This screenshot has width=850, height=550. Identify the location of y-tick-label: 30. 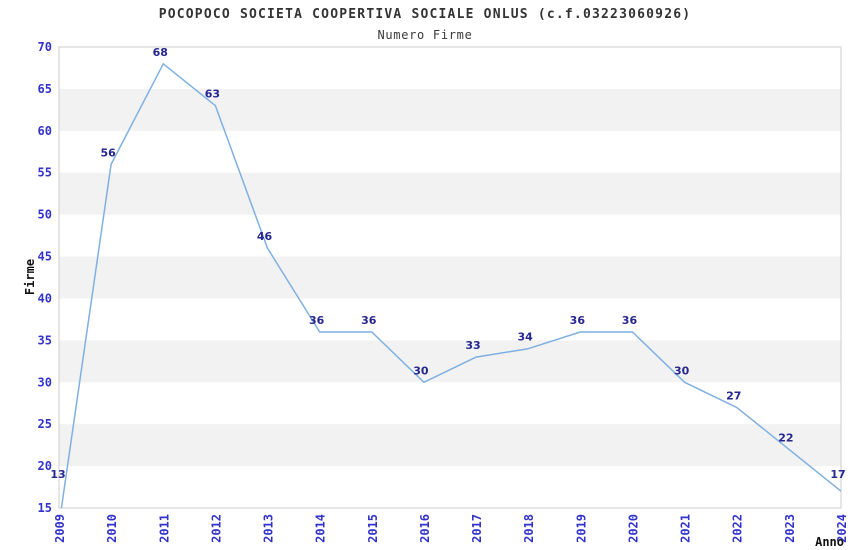
(45, 382).